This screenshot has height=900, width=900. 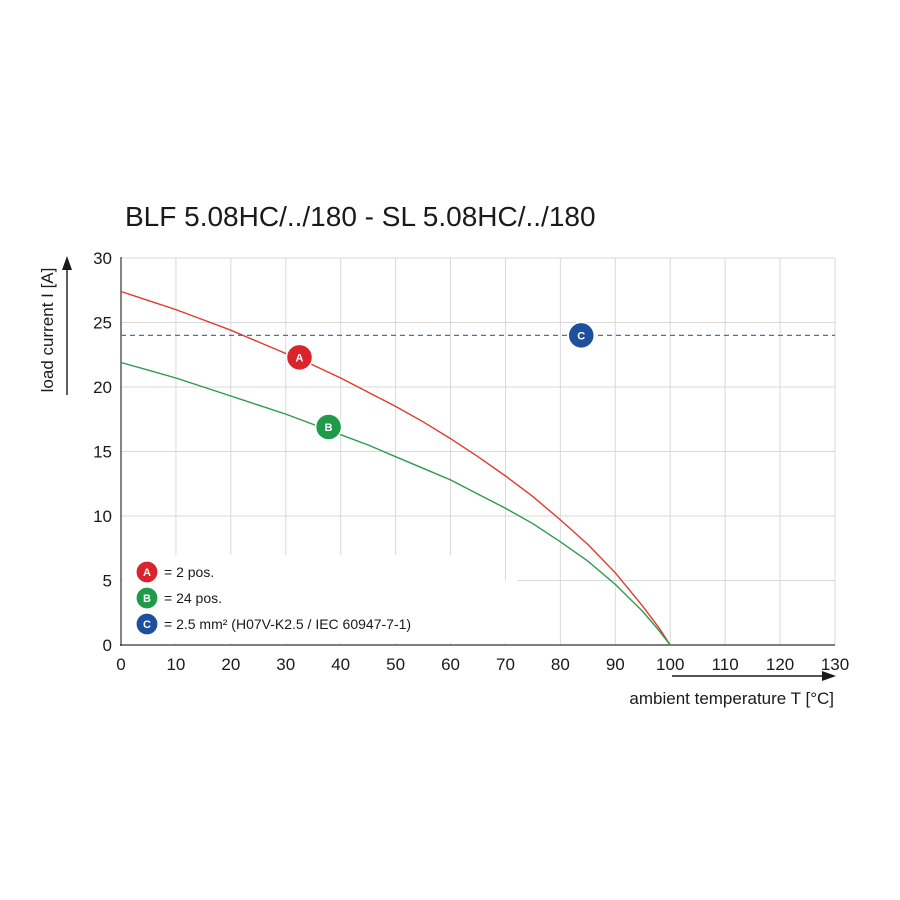 I want to click on legend-marker-label-c: C, so click(x=147, y=625).